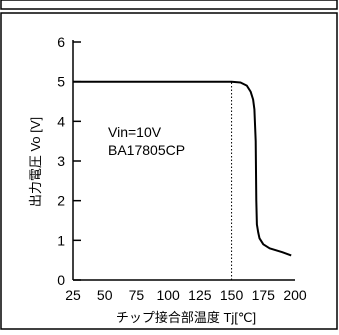 This screenshot has width=339, height=335. Describe the element at coordinates (232, 295) in the screenshot. I see `x-tick-label: 150` at that location.